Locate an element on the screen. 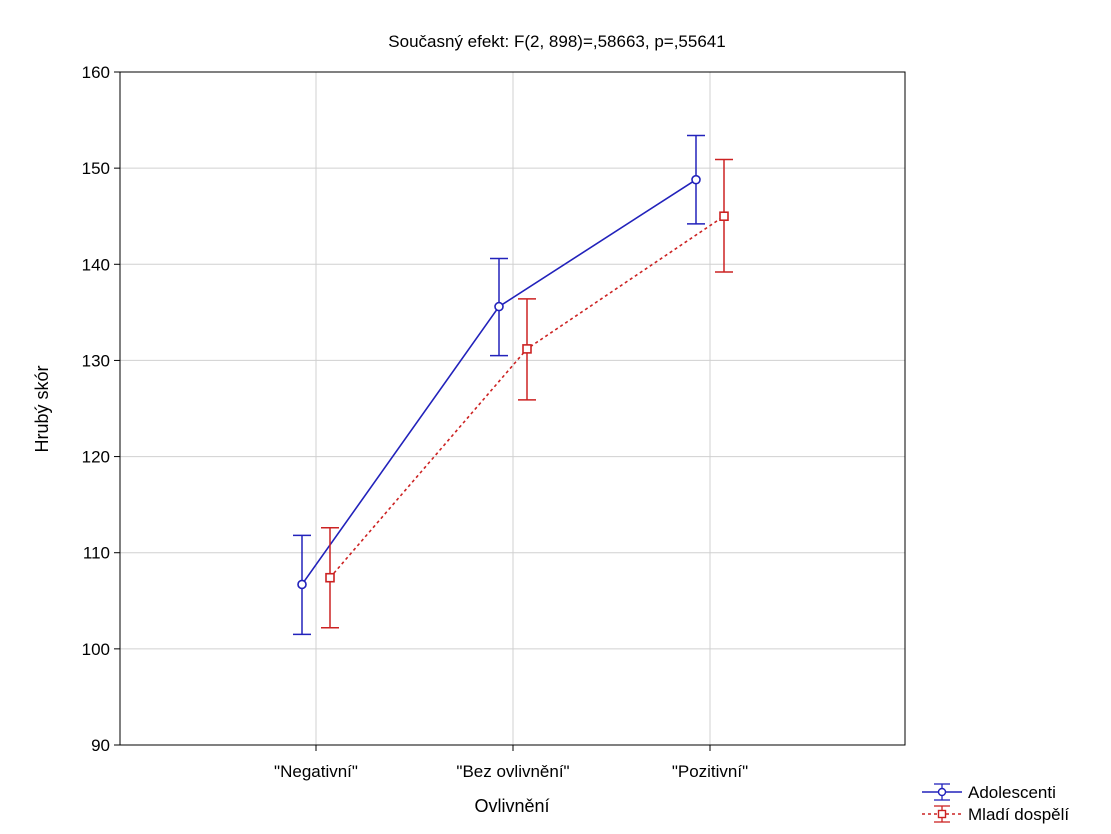  x-axis-ticks: "Negativní" "Bez ovlivnění" "Pozitivní" is located at coordinates (511, 763).